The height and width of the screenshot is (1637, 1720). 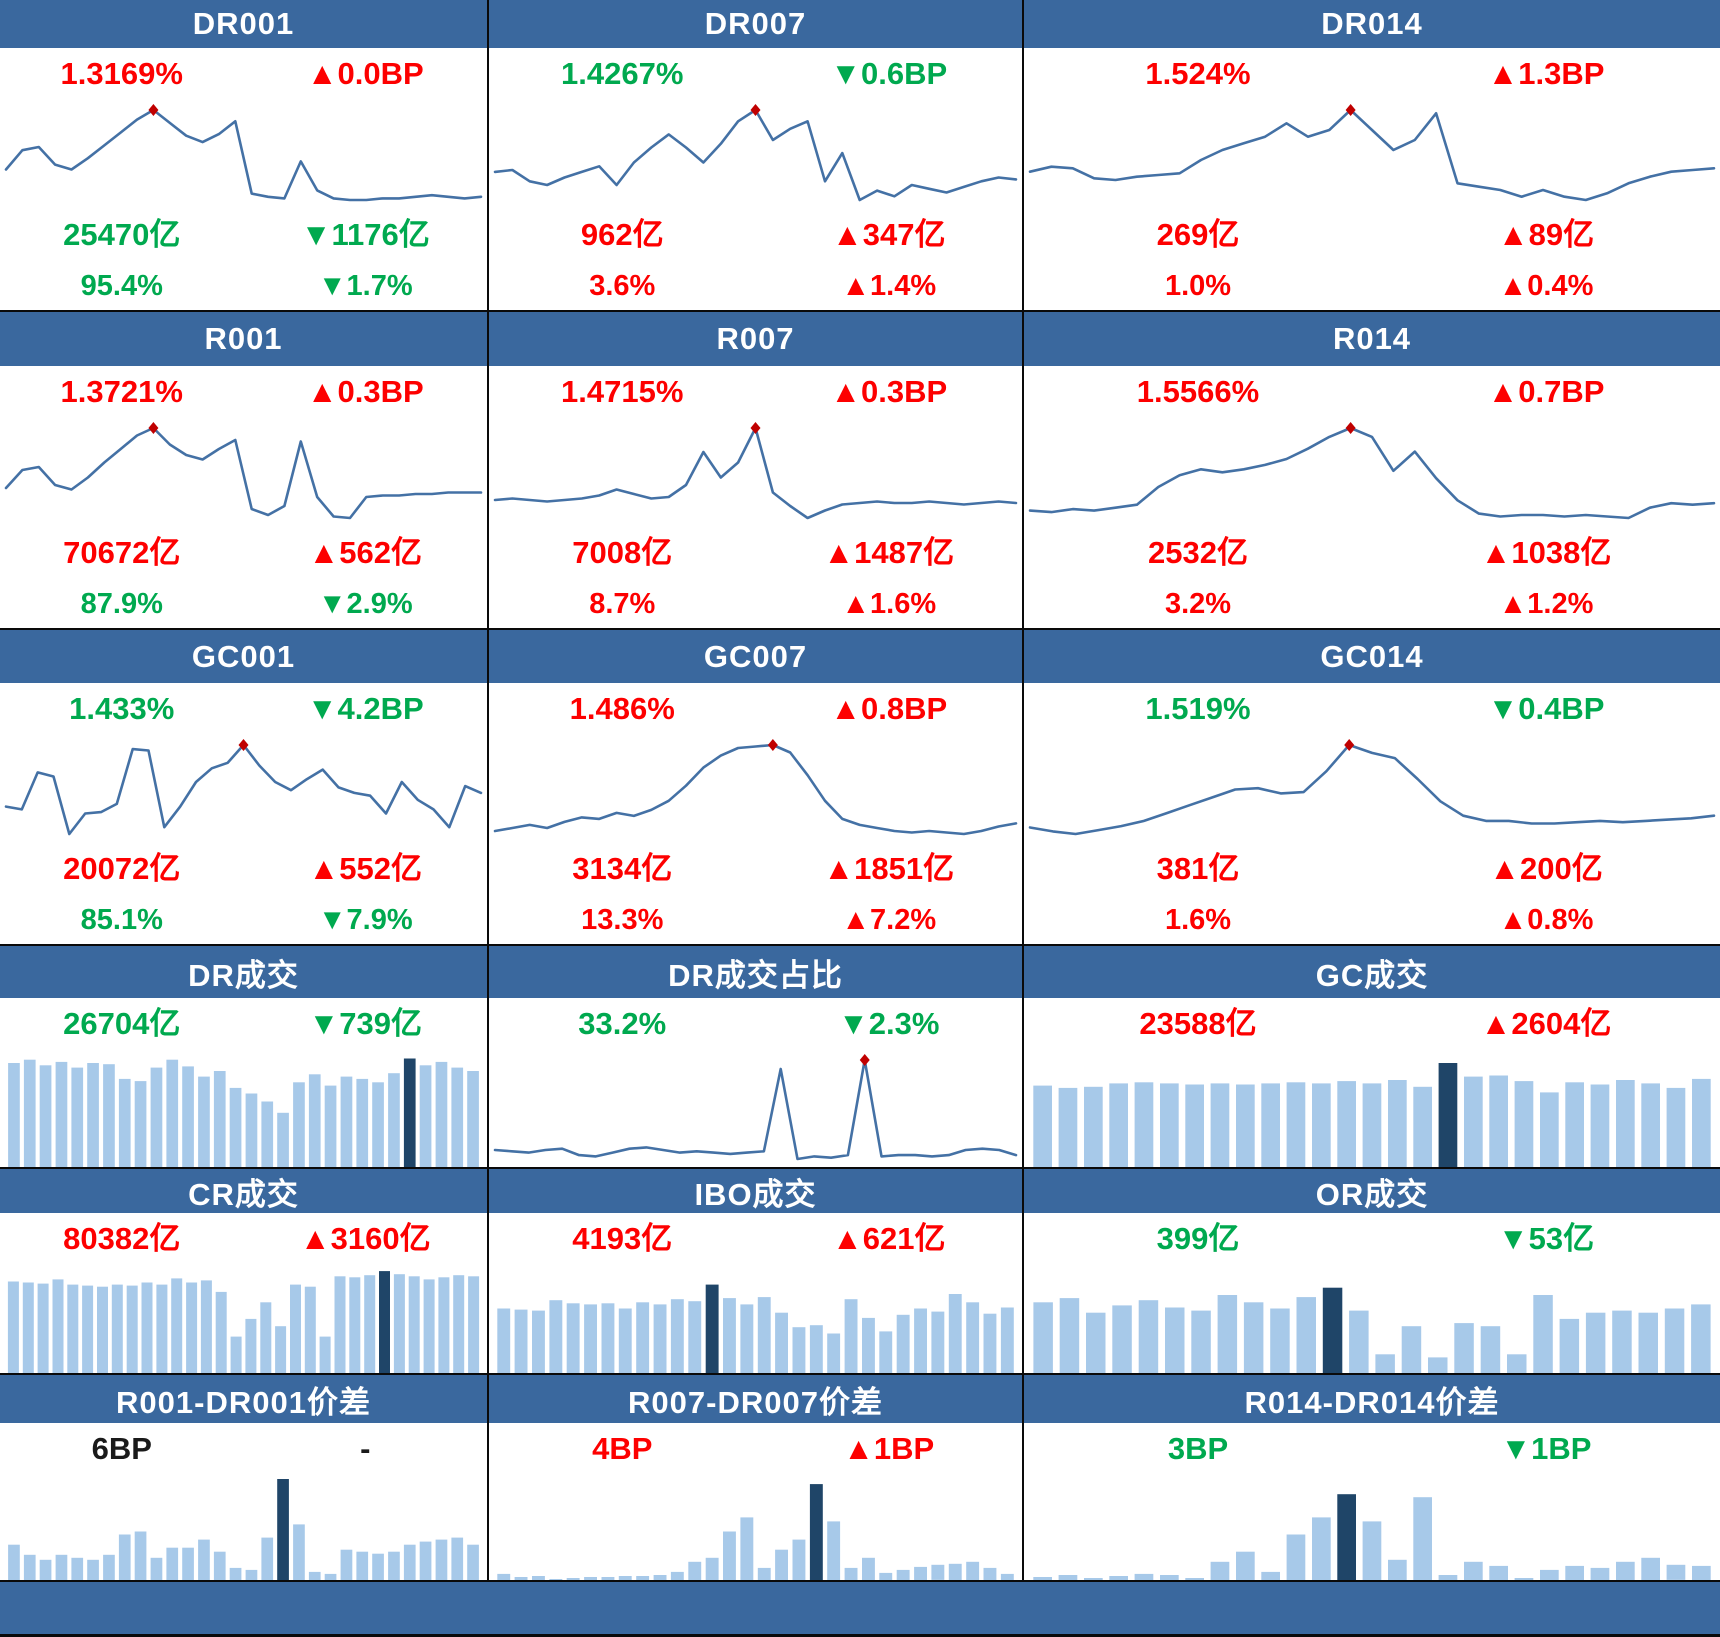 I want to click on panel-title-GC007: GC007, so click(x=755, y=656).